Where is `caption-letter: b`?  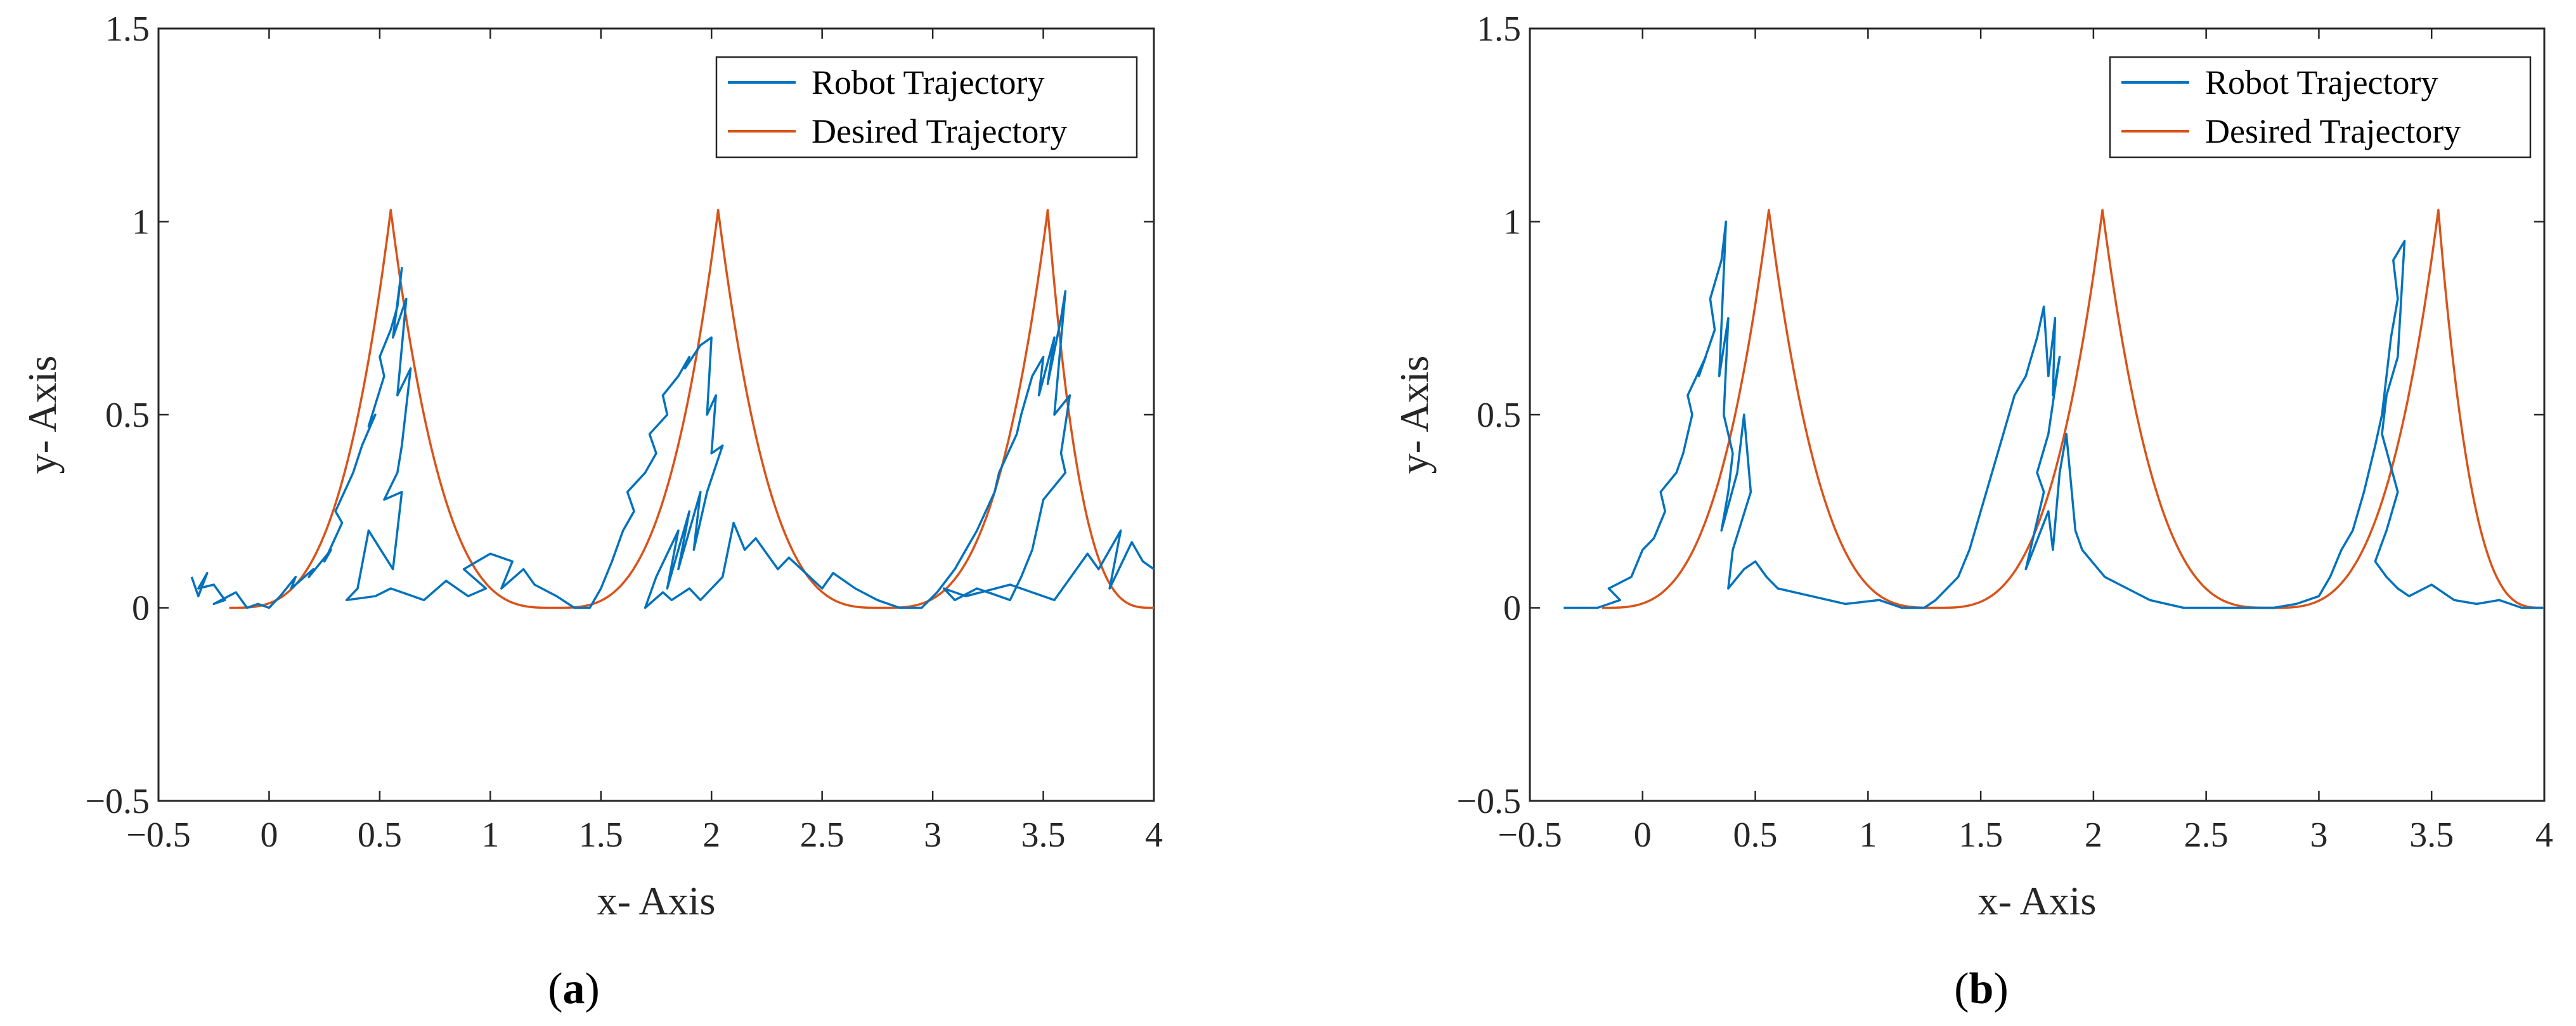 caption-letter: b is located at coordinates (1981, 988).